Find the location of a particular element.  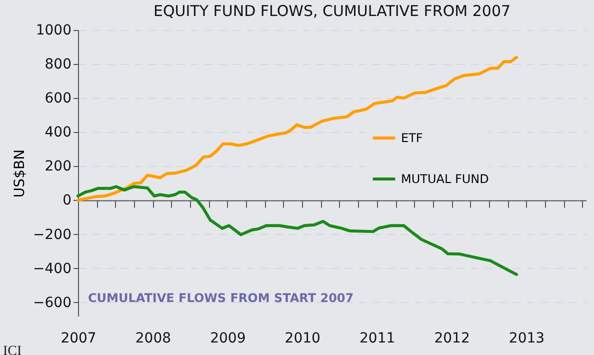

y-tick-label: 0 is located at coordinates (67, 200).